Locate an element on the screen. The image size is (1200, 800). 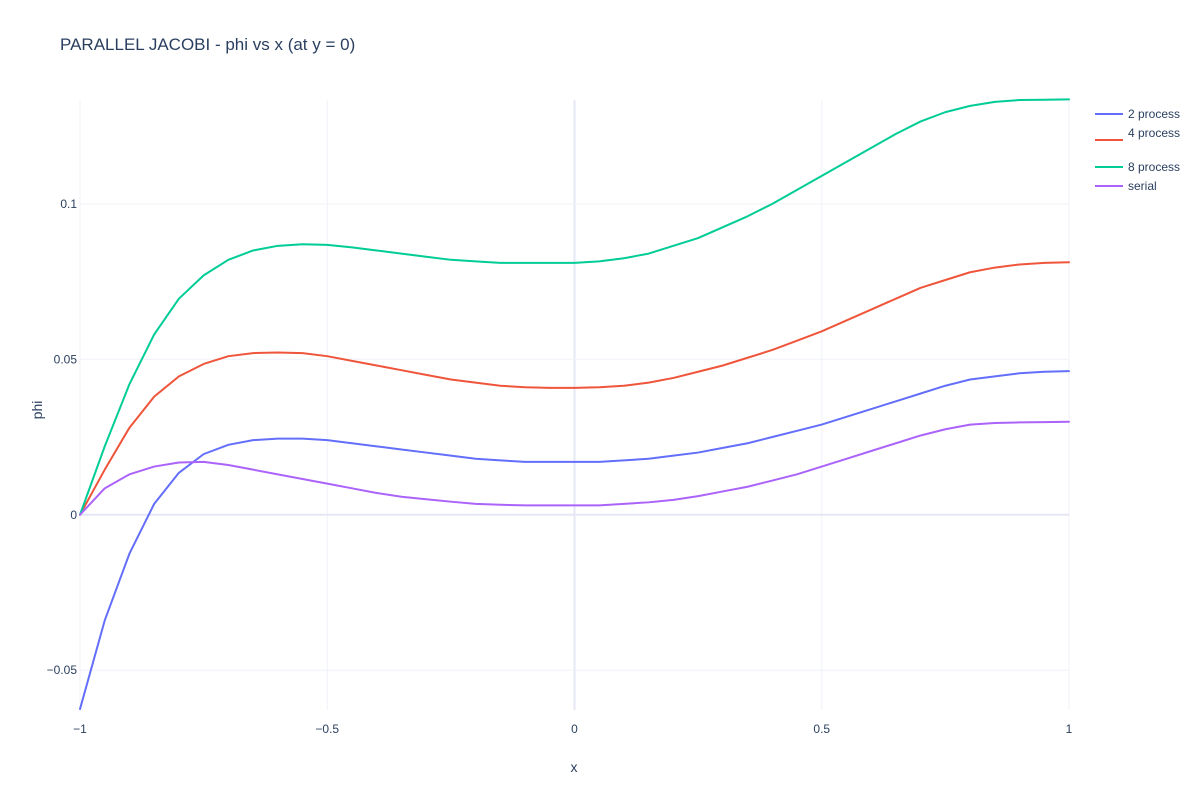
chart-title: PARALLEL JACOBI - phi vs x (at y = 0) is located at coordinates (207, 44).